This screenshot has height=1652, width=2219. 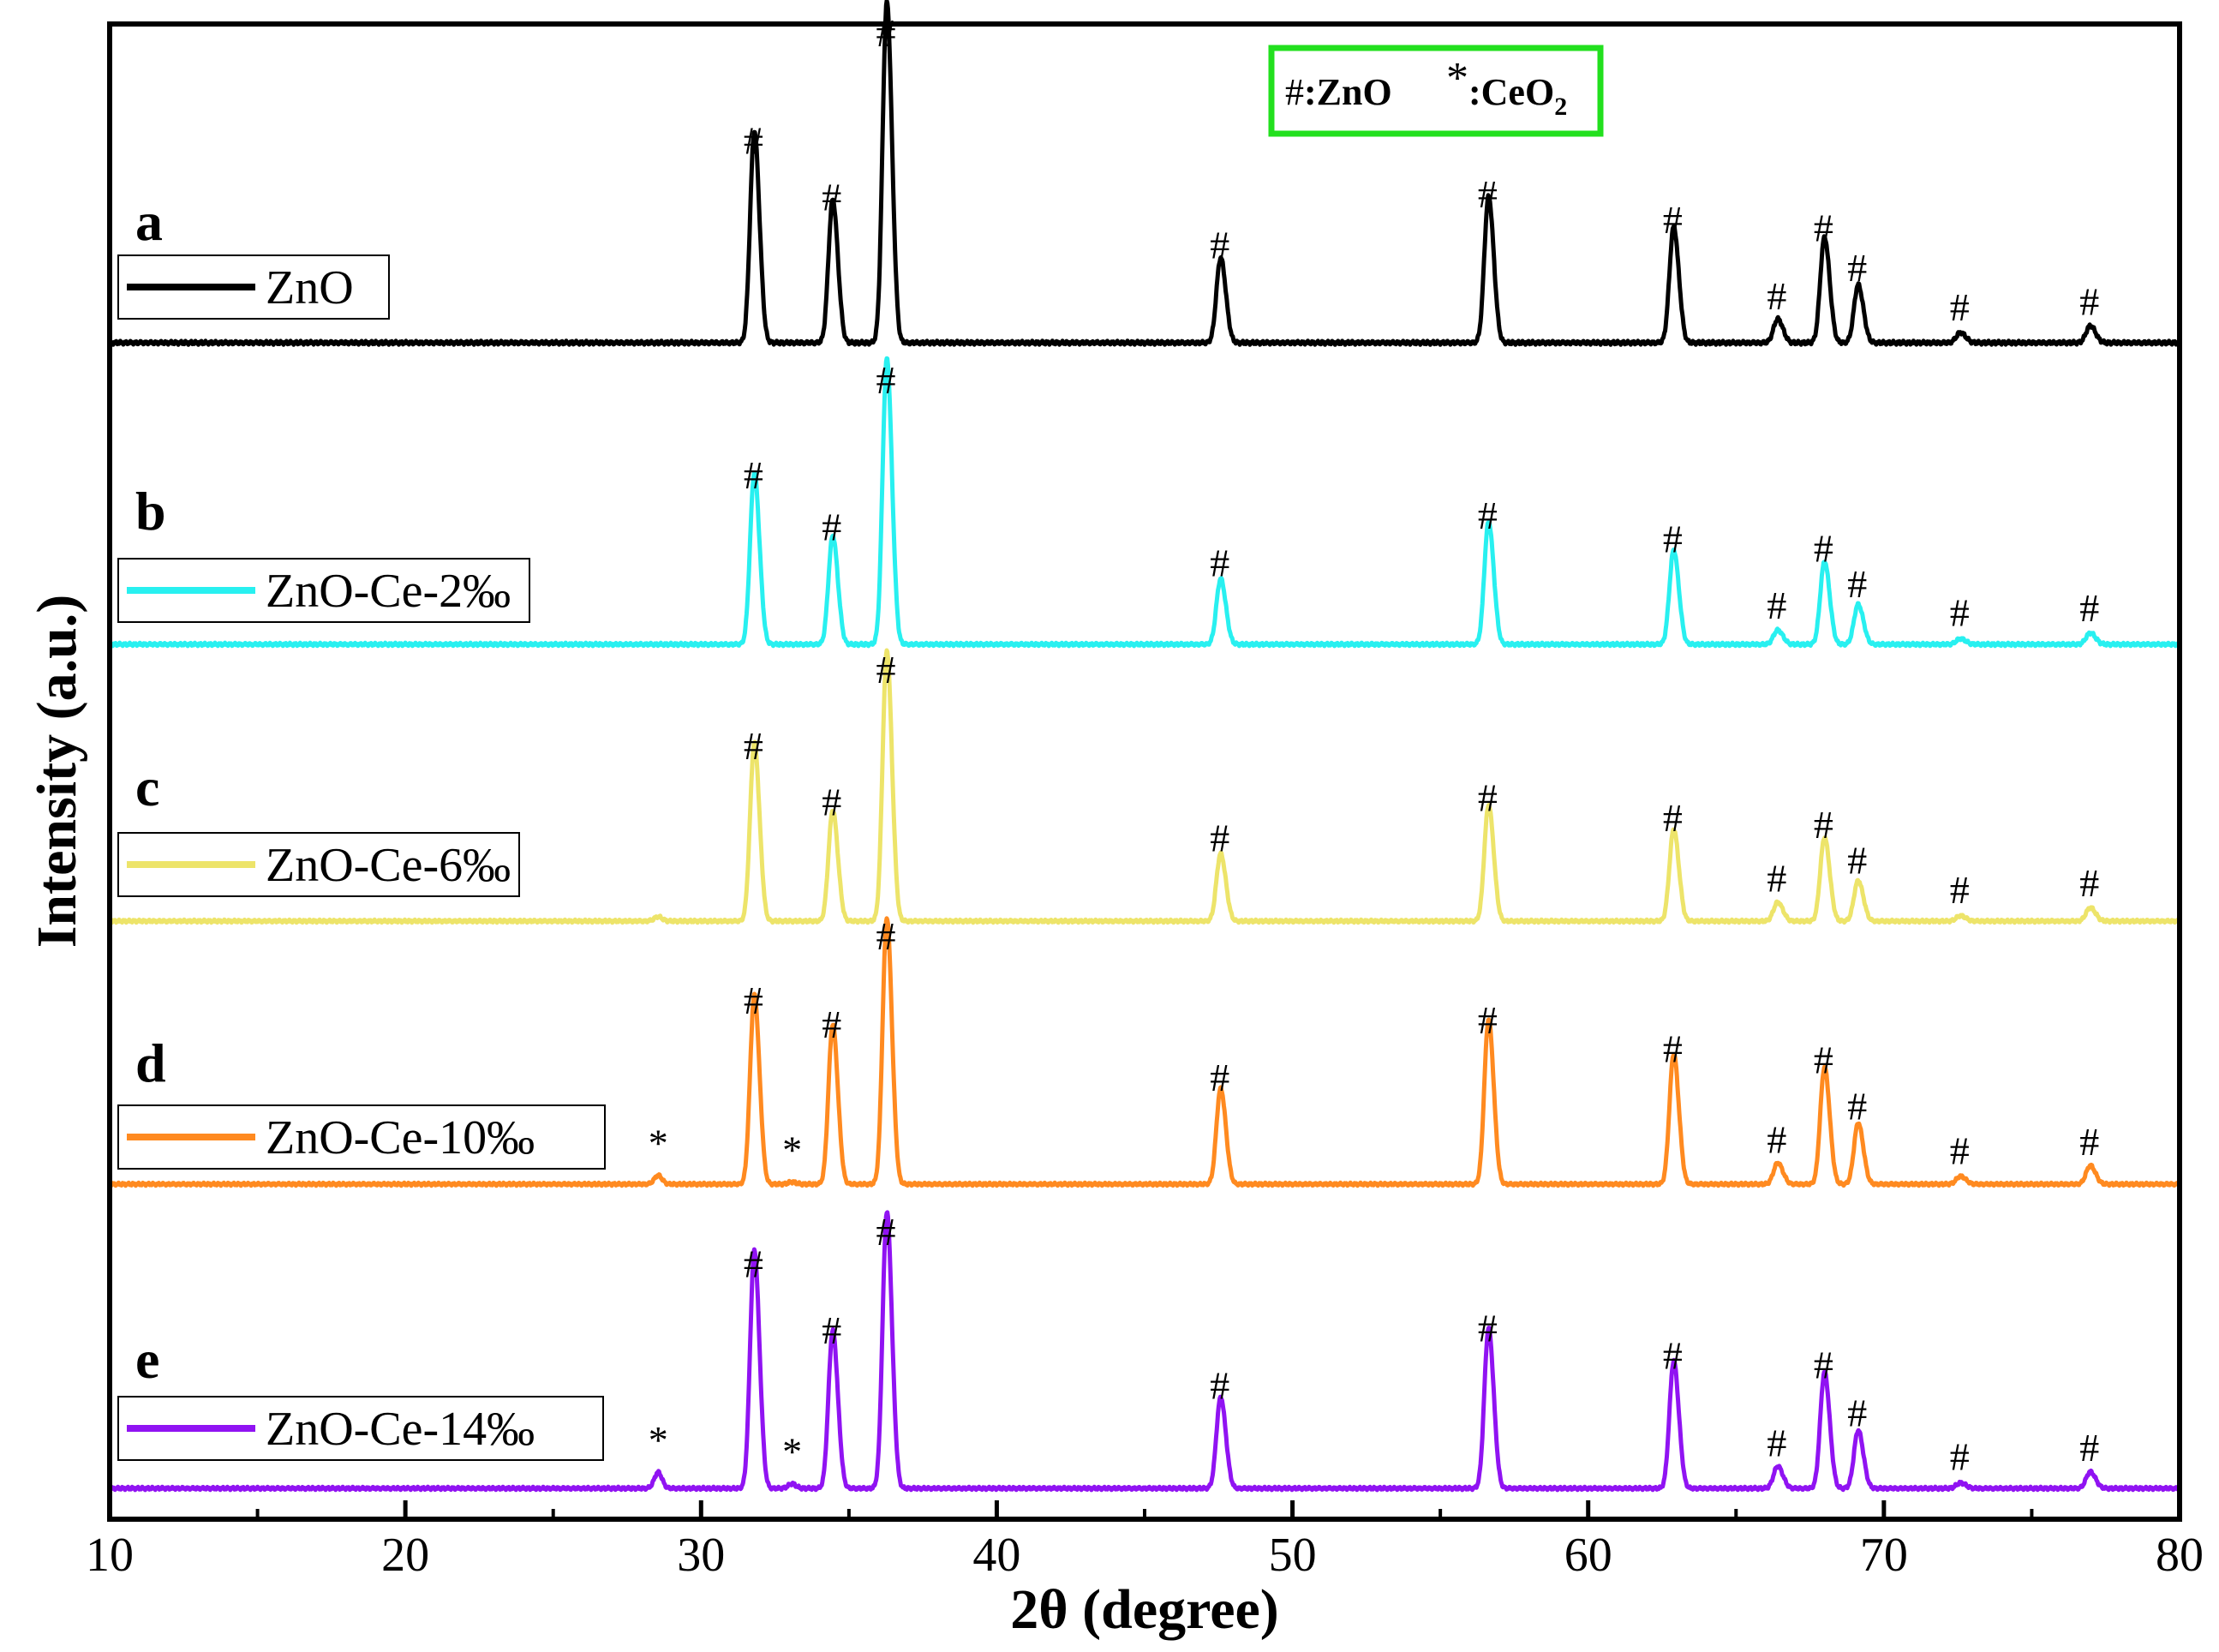 What do you see at coordinates (151, 511) in the screenshot?
I see `panel-letter-b: b` at bounding box center [151, 511].